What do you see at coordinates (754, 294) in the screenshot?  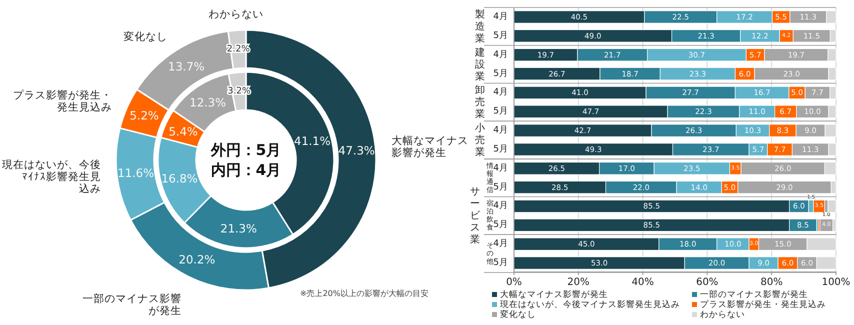 I see `legend-label: 一部のマイナス影響が発生` at bounding box center [754, 294].